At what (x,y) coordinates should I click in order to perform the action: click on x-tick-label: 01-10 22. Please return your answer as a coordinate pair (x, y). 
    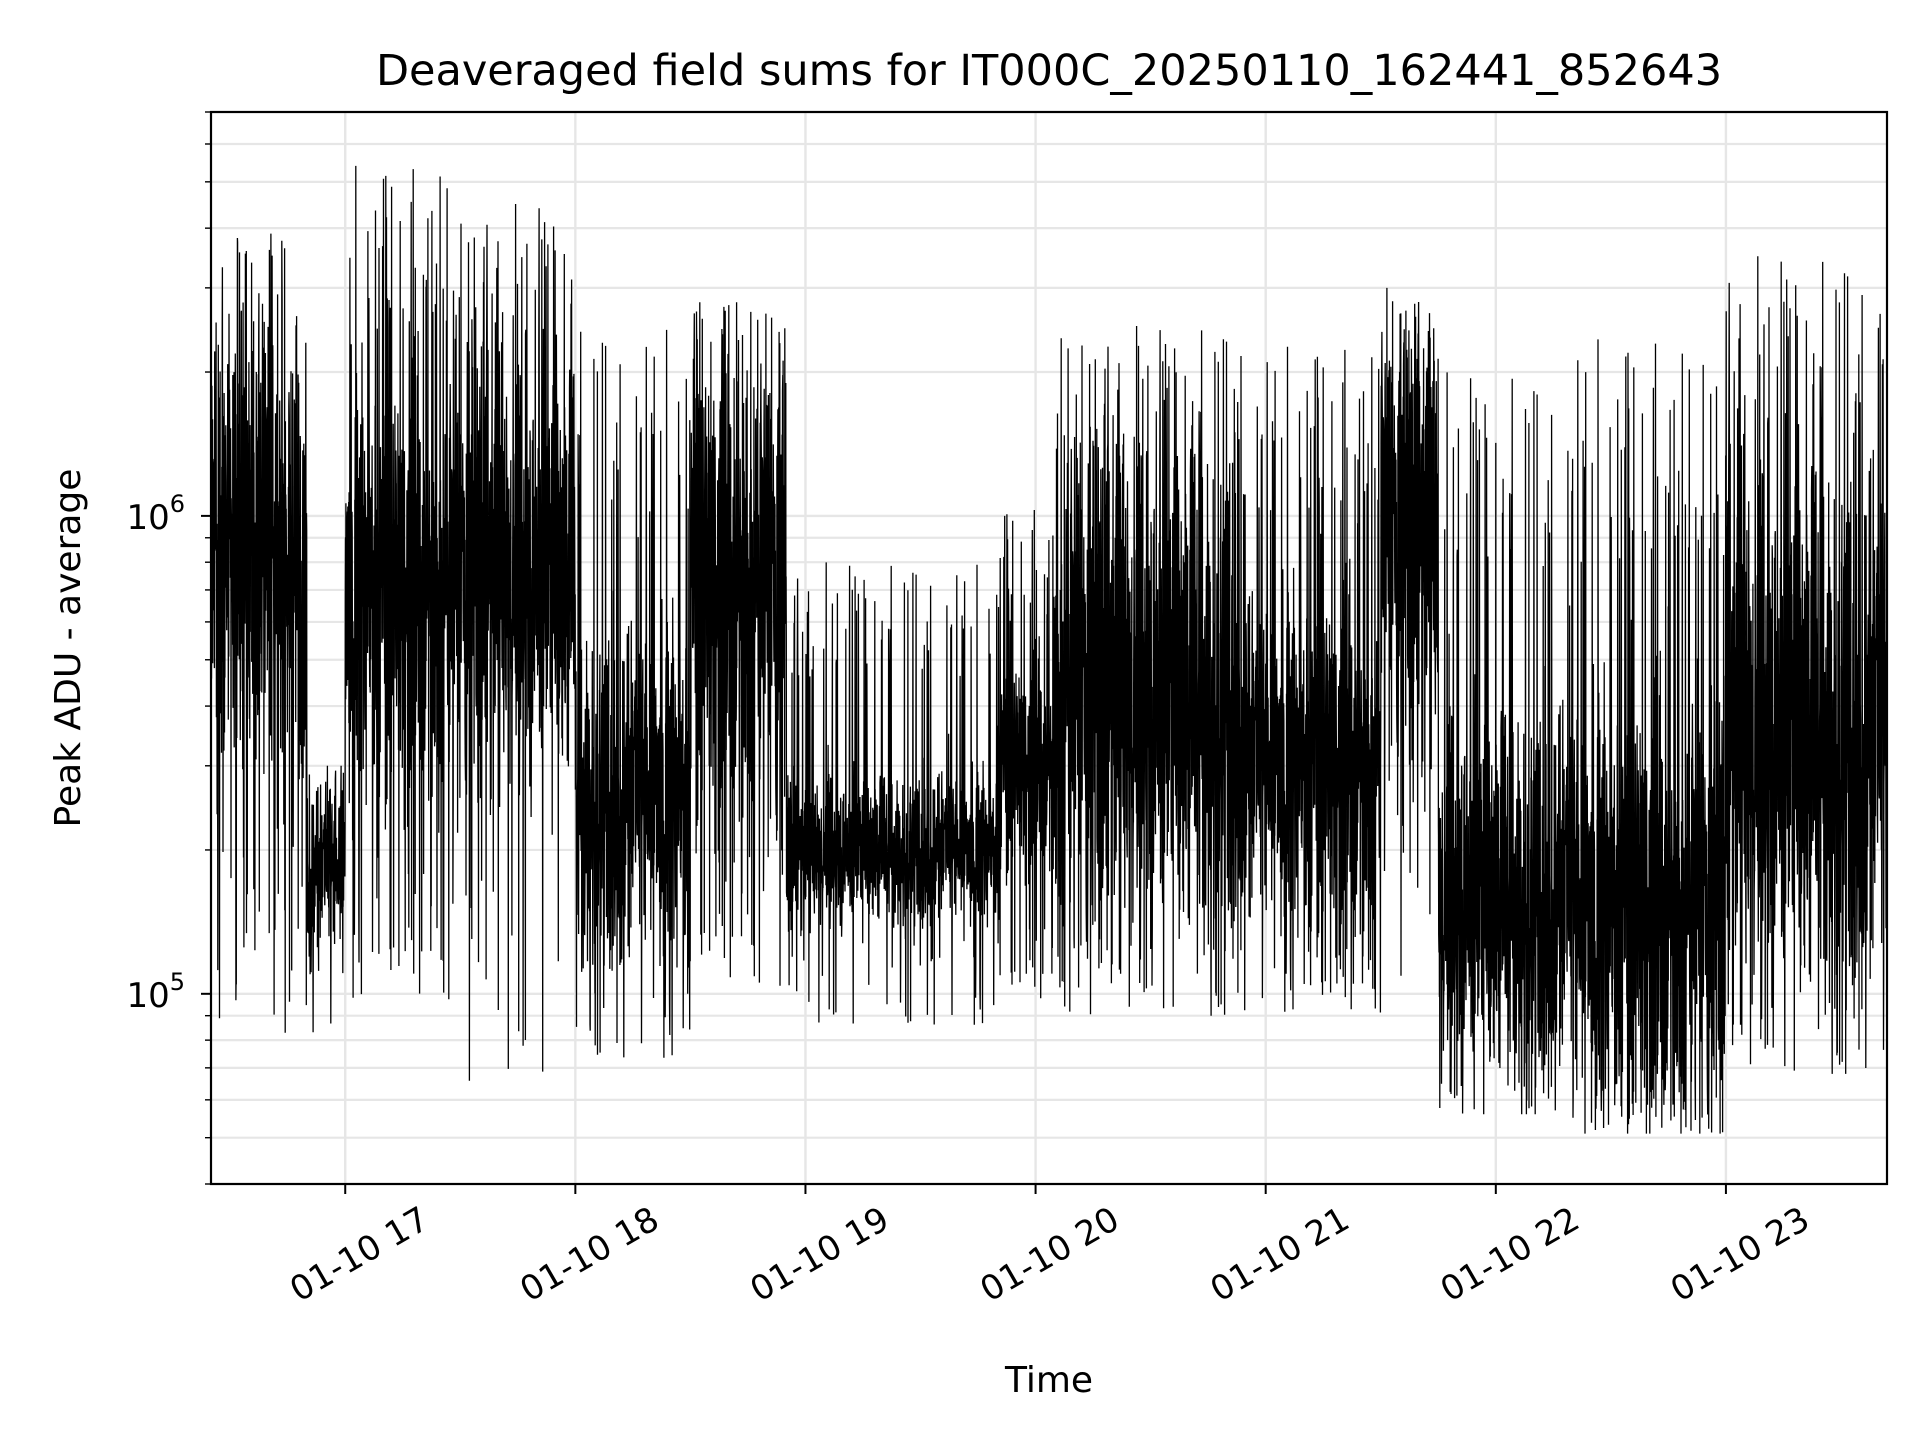
    Looking at the image, I should click on (1510, 1254).